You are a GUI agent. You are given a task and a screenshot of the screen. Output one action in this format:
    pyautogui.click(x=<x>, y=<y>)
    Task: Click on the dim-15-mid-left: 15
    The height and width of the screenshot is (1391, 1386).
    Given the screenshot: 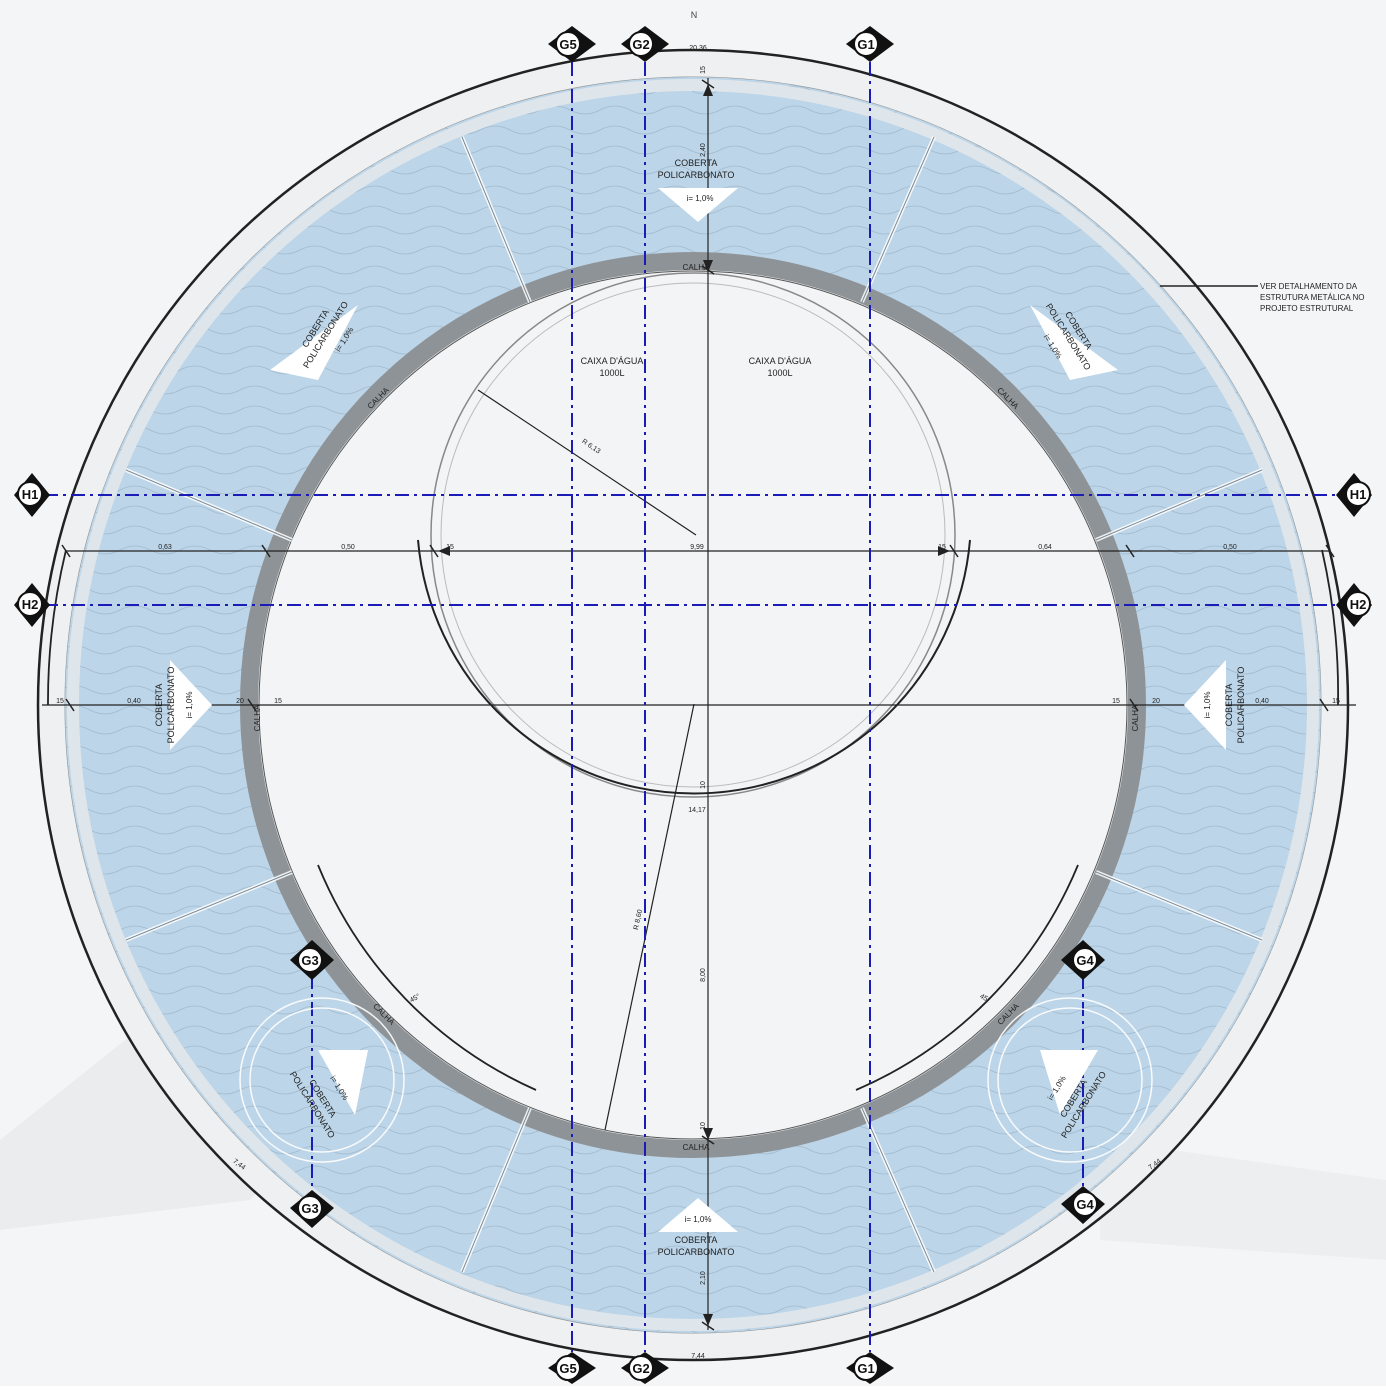 What is the action you would take?
    pyautogui.click(x=278, y=701)
    